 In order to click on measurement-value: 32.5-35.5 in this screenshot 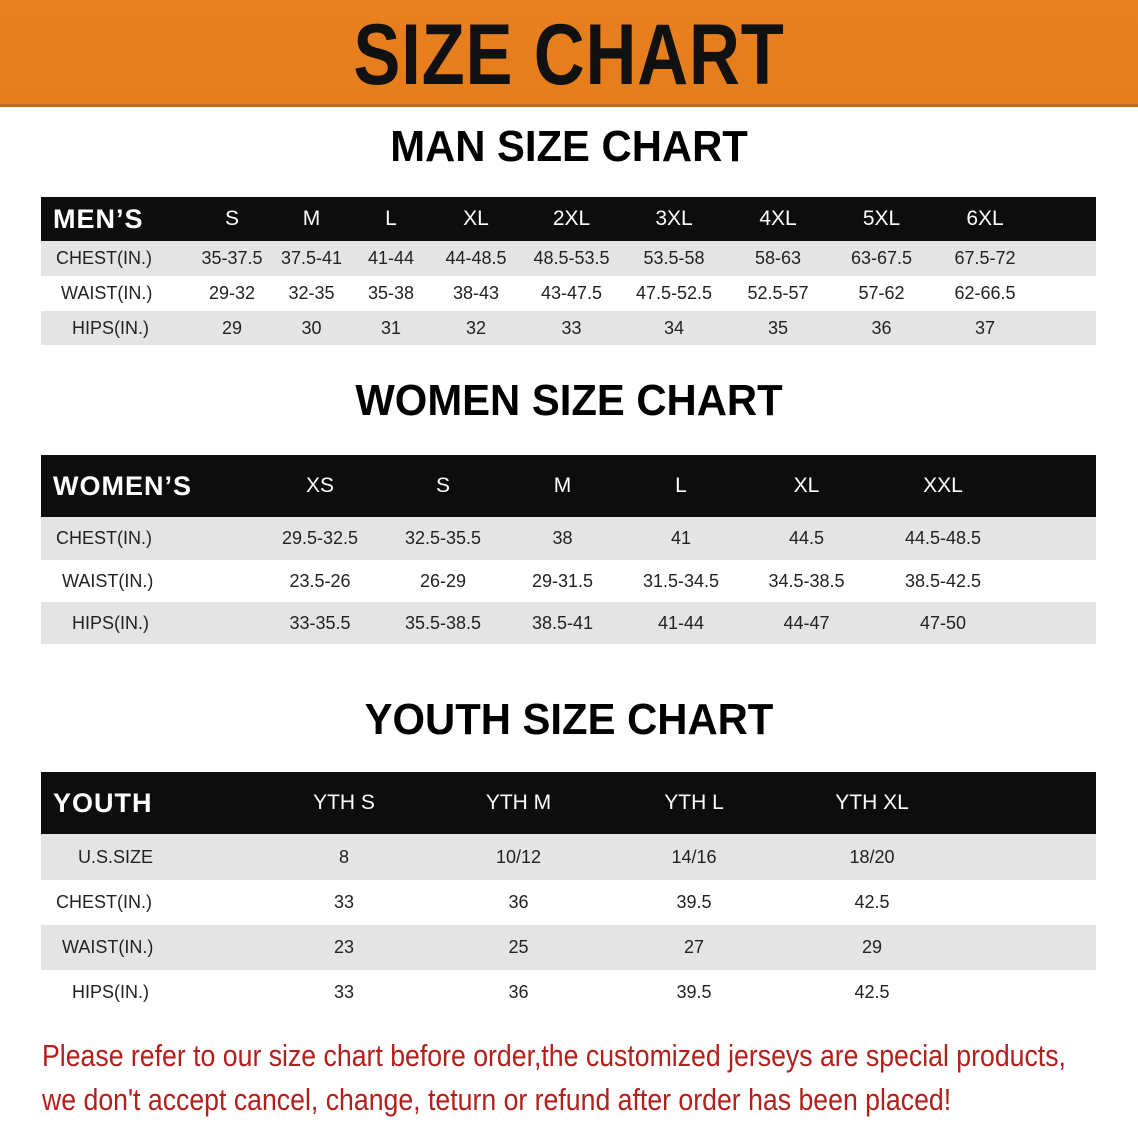, I will do `click(443, 538)`.